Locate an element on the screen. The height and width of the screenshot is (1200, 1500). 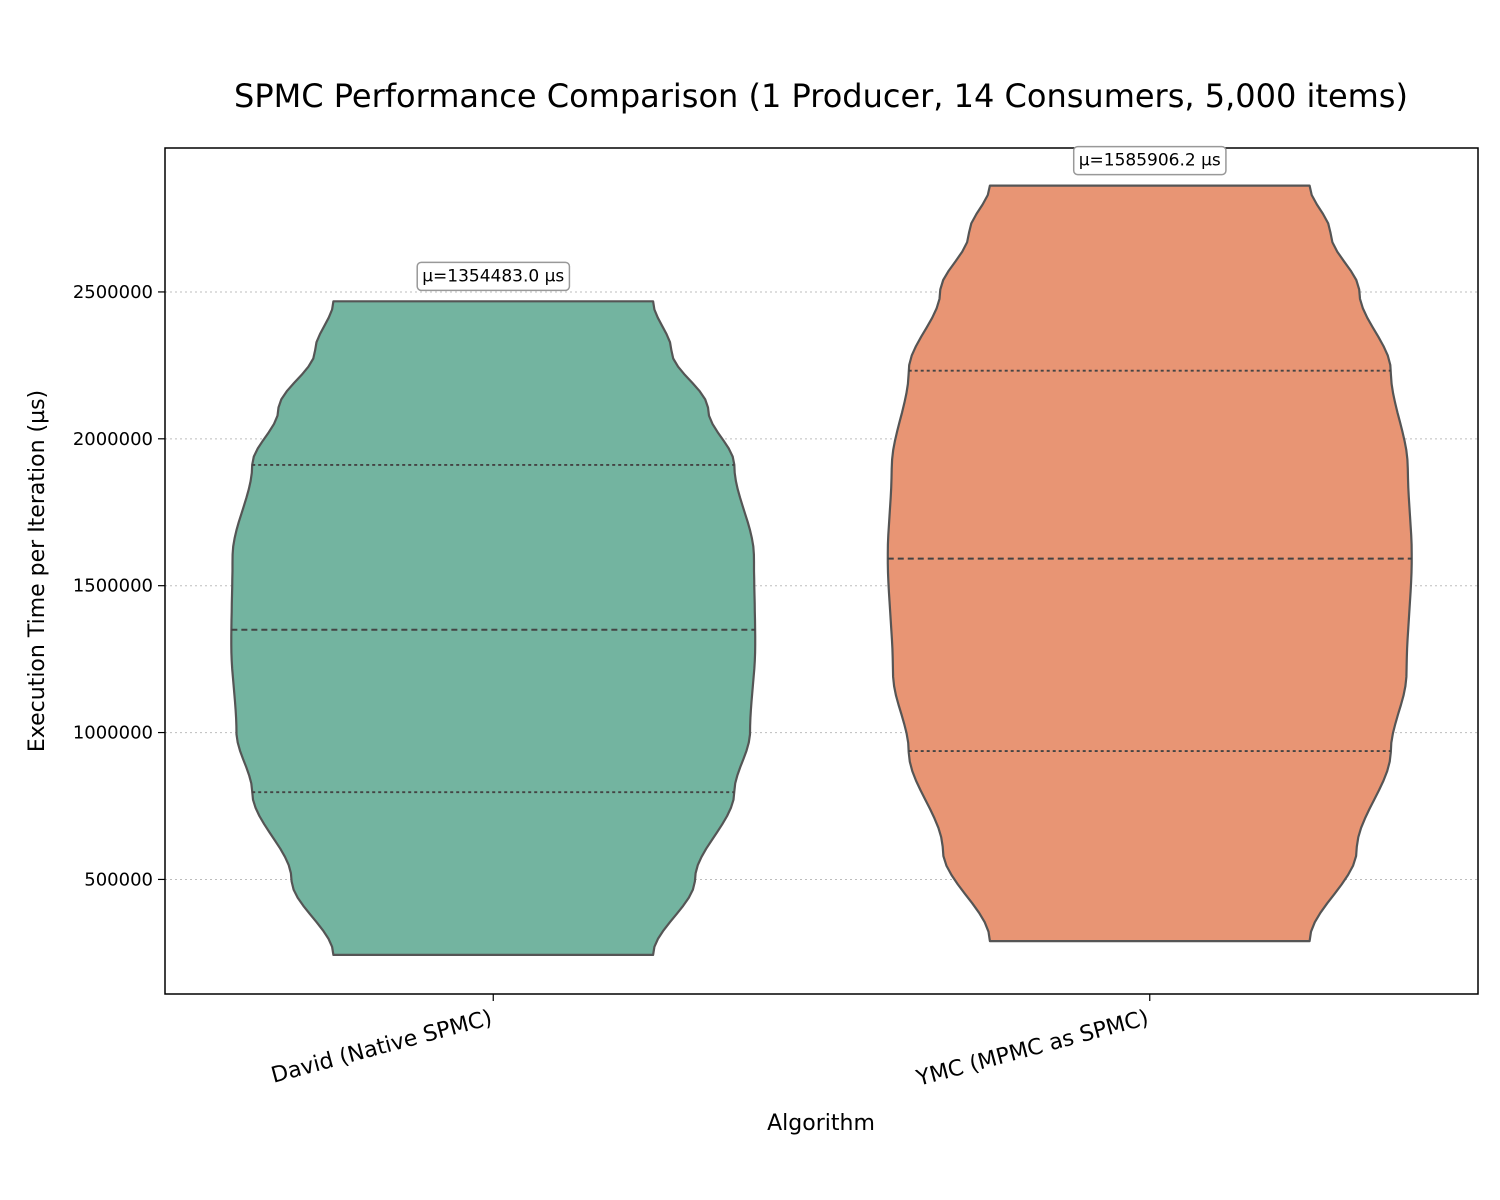
y-tick-label: 1500000 is located at coordinates (113, 586).